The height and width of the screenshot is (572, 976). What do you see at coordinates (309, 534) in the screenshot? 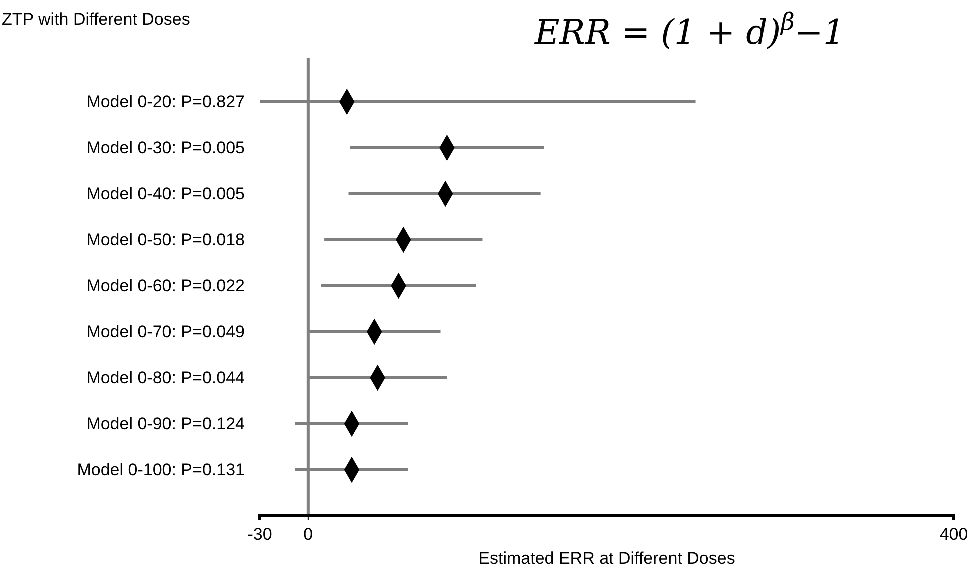
I see `x-tick-label: 0` at bounding box center [309, 534].